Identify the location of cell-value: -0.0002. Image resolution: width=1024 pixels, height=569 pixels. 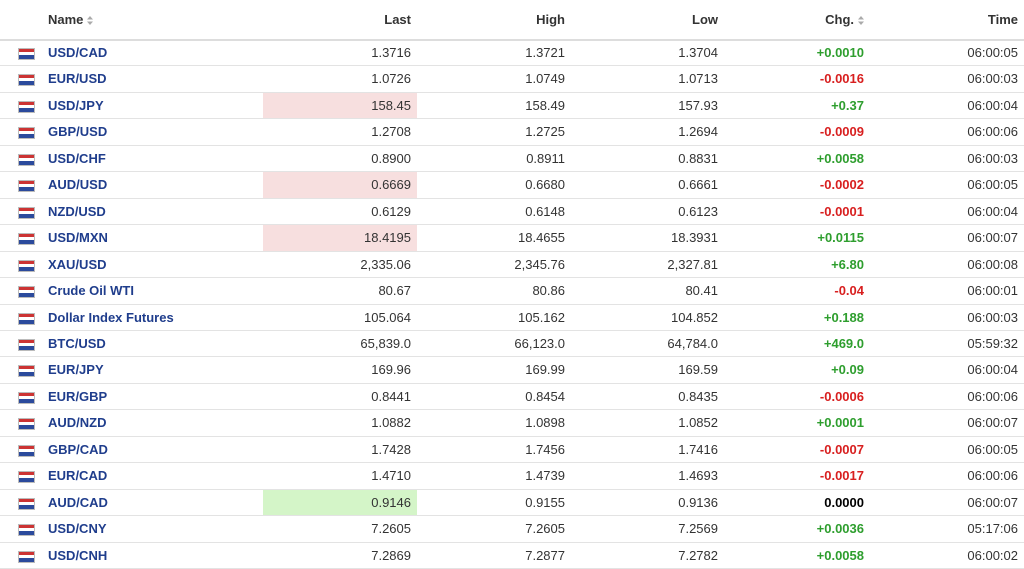
(841, 185).